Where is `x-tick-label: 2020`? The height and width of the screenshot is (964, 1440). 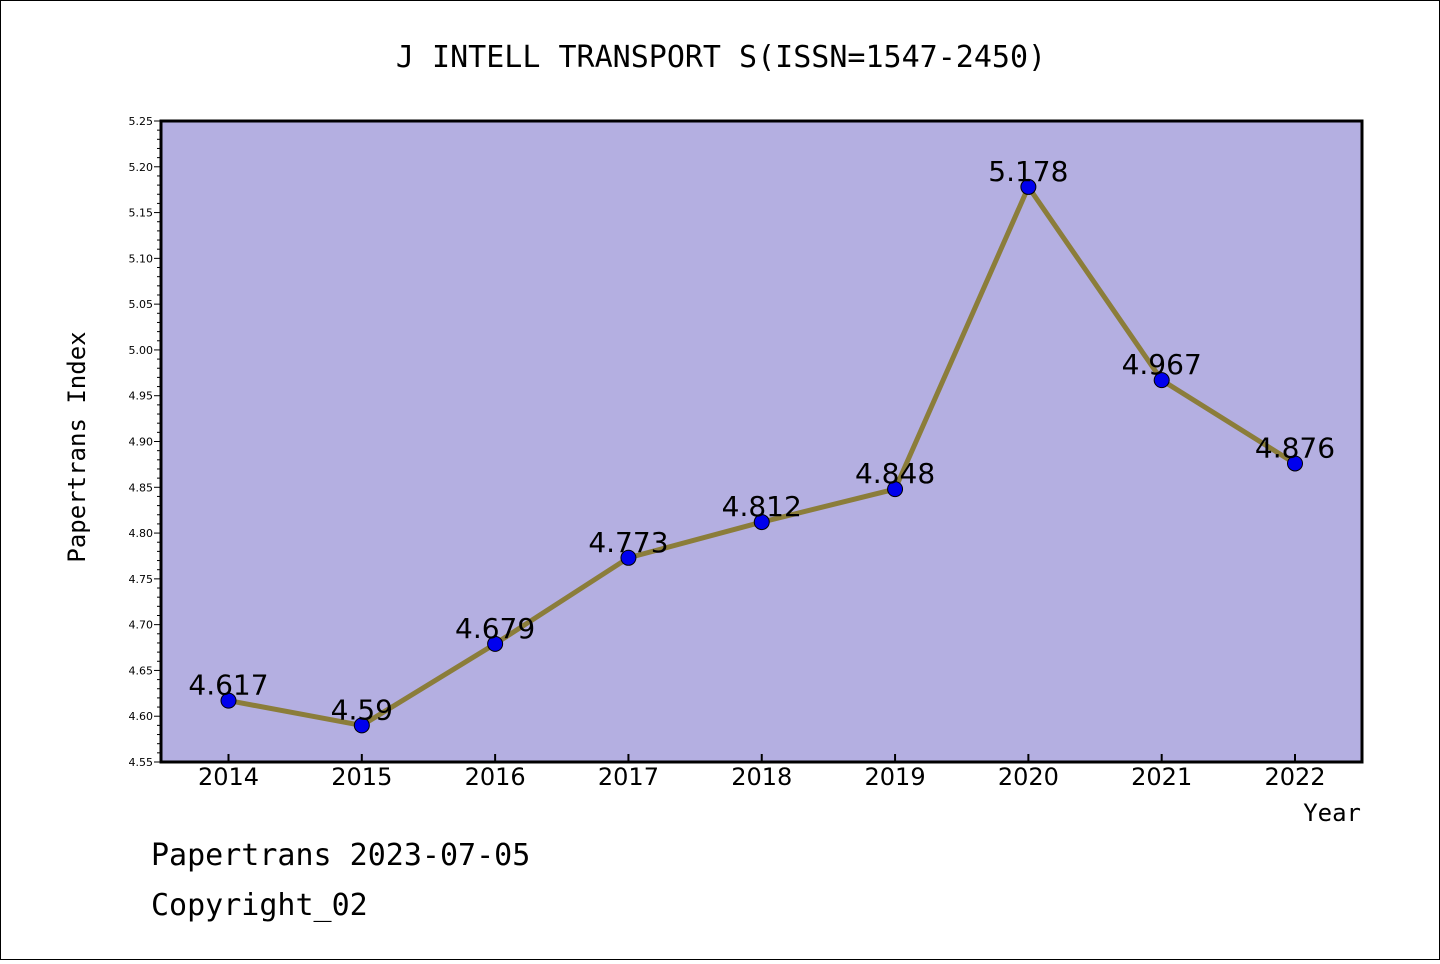 x-tick-label: 2020 is located at coordinates (1028, 777).